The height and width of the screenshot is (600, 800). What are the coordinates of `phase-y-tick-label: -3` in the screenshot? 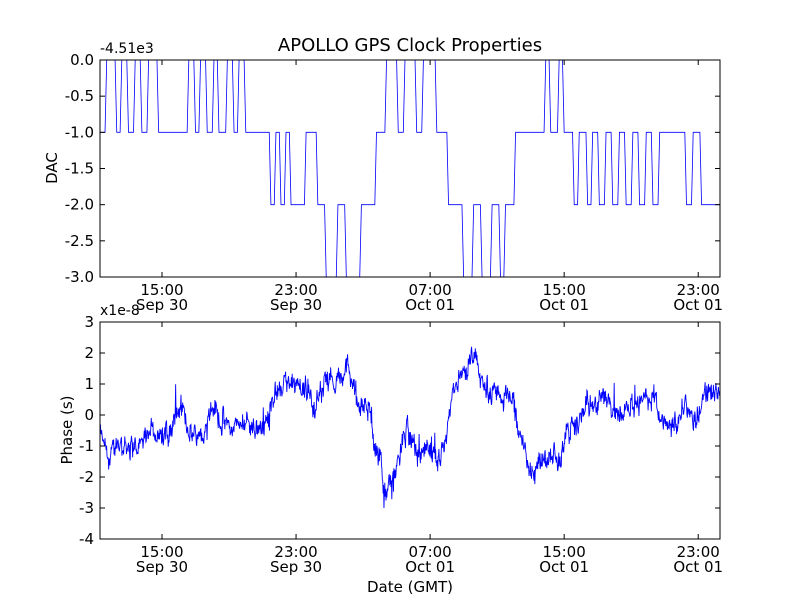 It's located at (86, 508).